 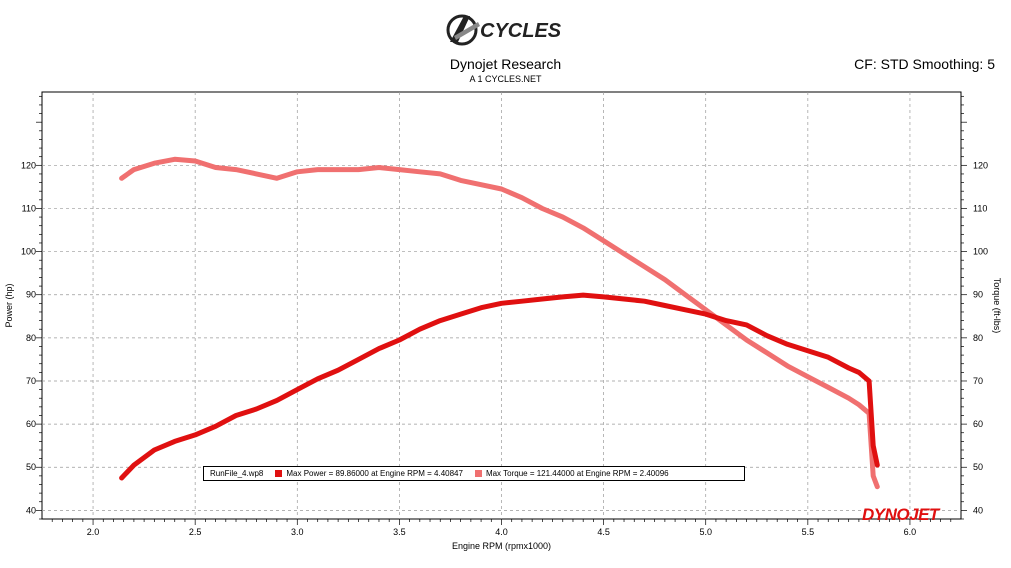 What do you see at coordinates (31, 467) in the screenshot?
I see `y-tick-label-left: 50` at bounding box center [31, 467].